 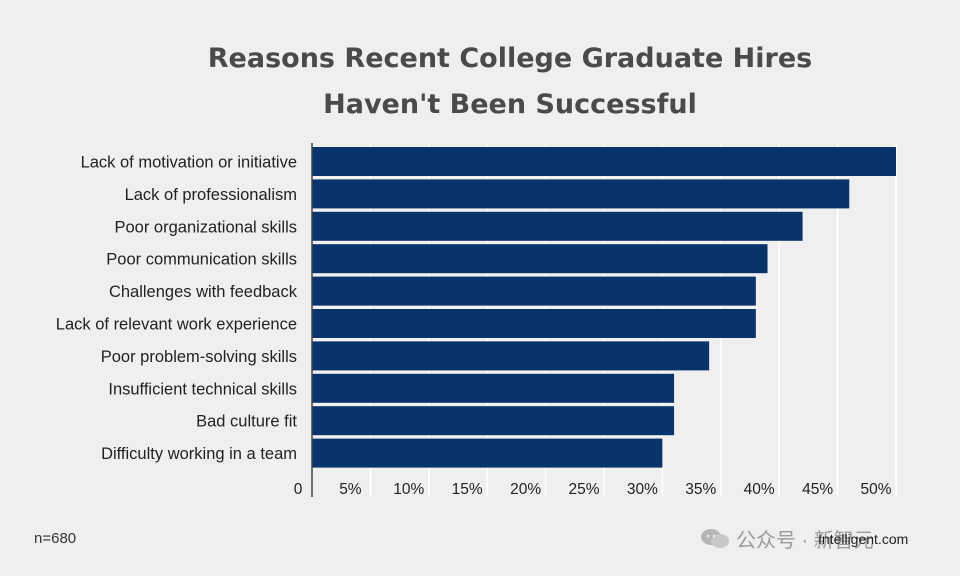 I want to click on category-label: Challenges with feedback, so click(x=203, y=292).